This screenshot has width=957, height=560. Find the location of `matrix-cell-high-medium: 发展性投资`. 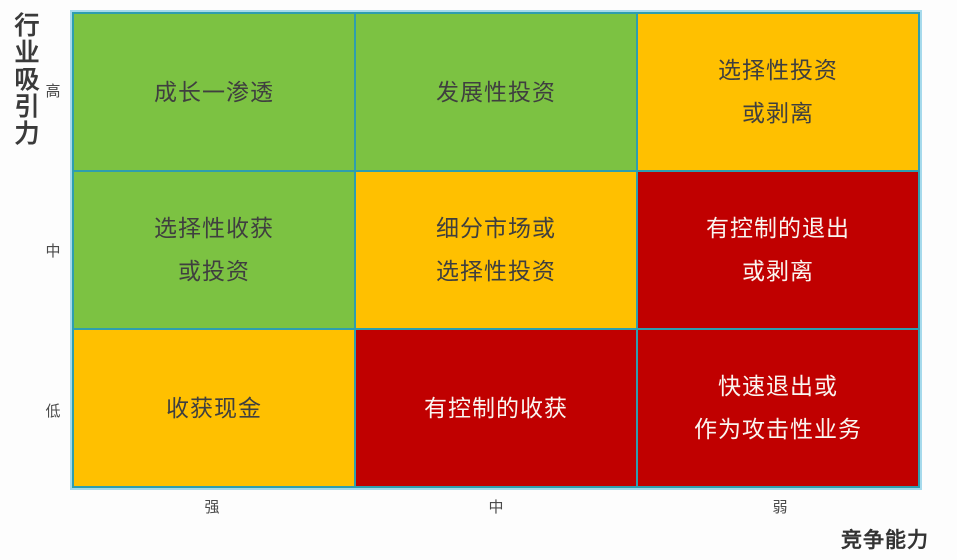

matrix-cell-high-medium: 发展性投资 is located at coordinates (496, 92).